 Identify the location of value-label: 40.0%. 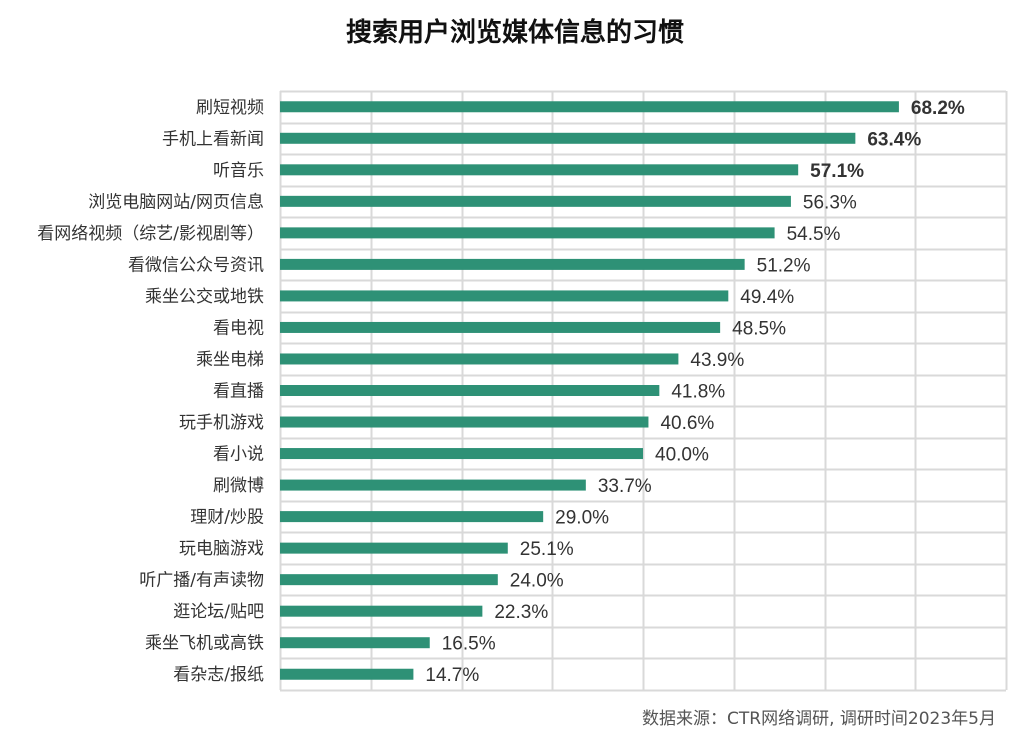
(682, 455).